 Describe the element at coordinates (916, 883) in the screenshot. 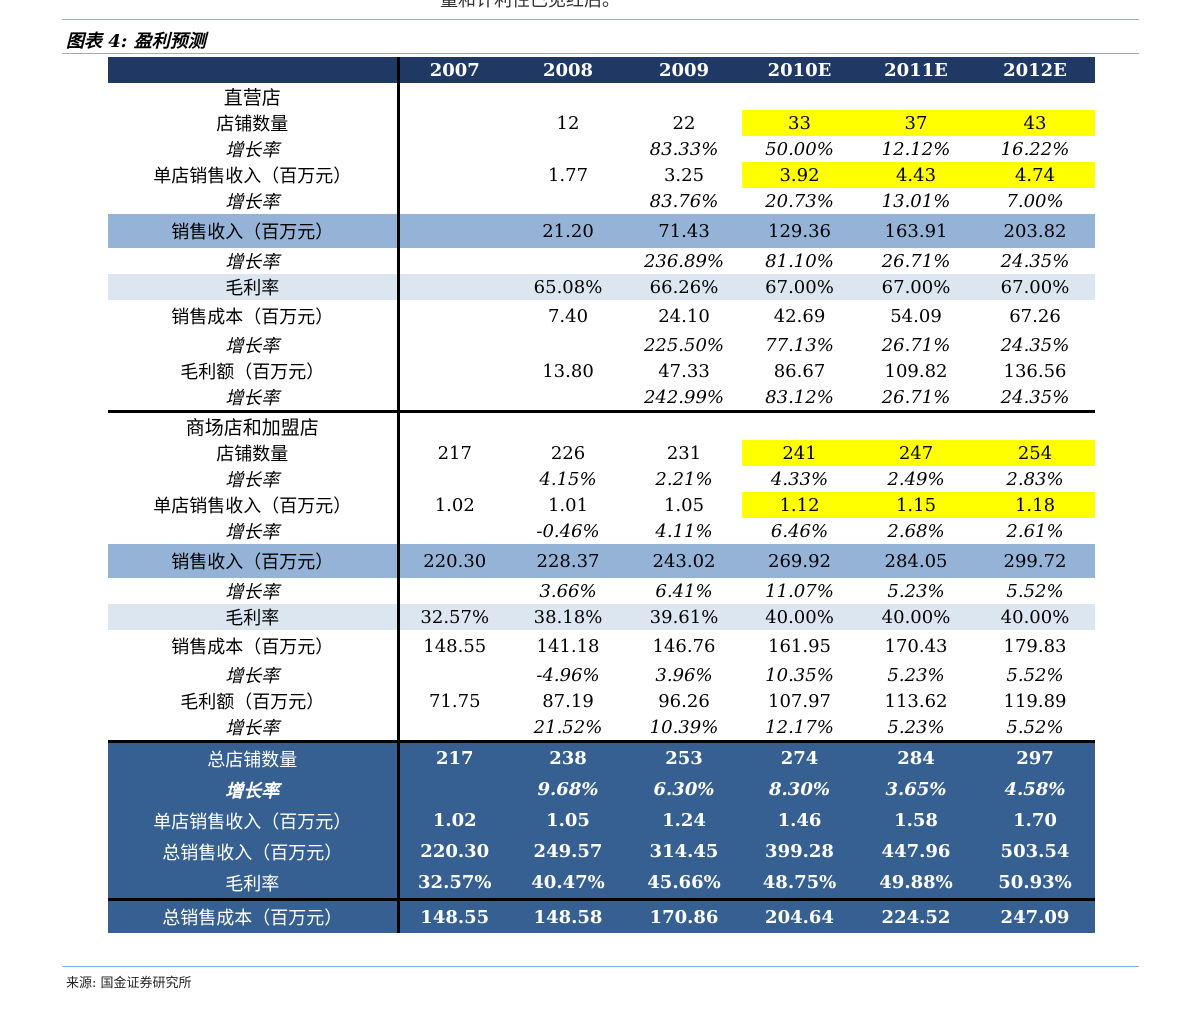

I see `table-cell: 49.88%` at that location.